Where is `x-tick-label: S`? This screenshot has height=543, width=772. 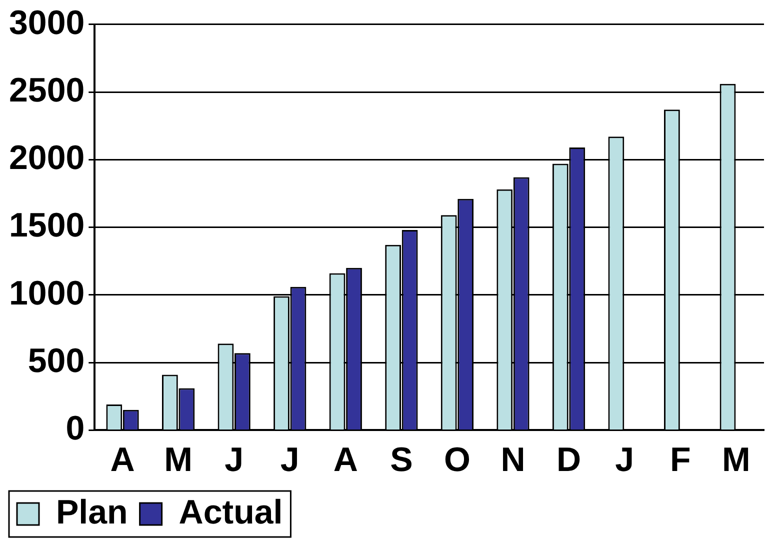
x-tick-label: S is located at coordinates (401, 459).